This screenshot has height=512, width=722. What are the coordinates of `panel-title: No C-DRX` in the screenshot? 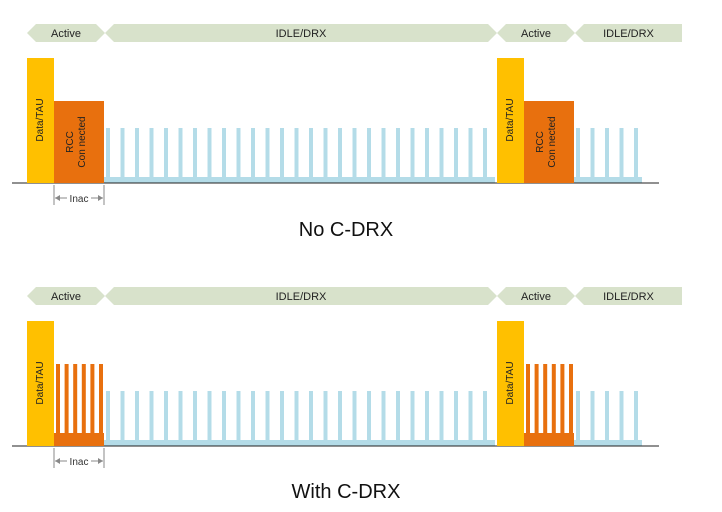 It's located at (346, 230).